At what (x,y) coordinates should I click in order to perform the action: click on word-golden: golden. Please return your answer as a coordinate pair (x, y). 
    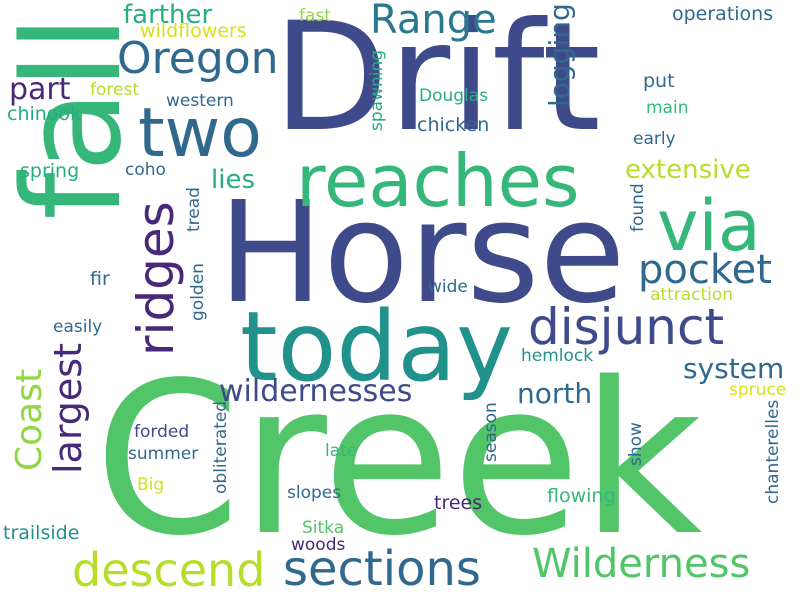
    Looking at the image, I should click on (198, 292).